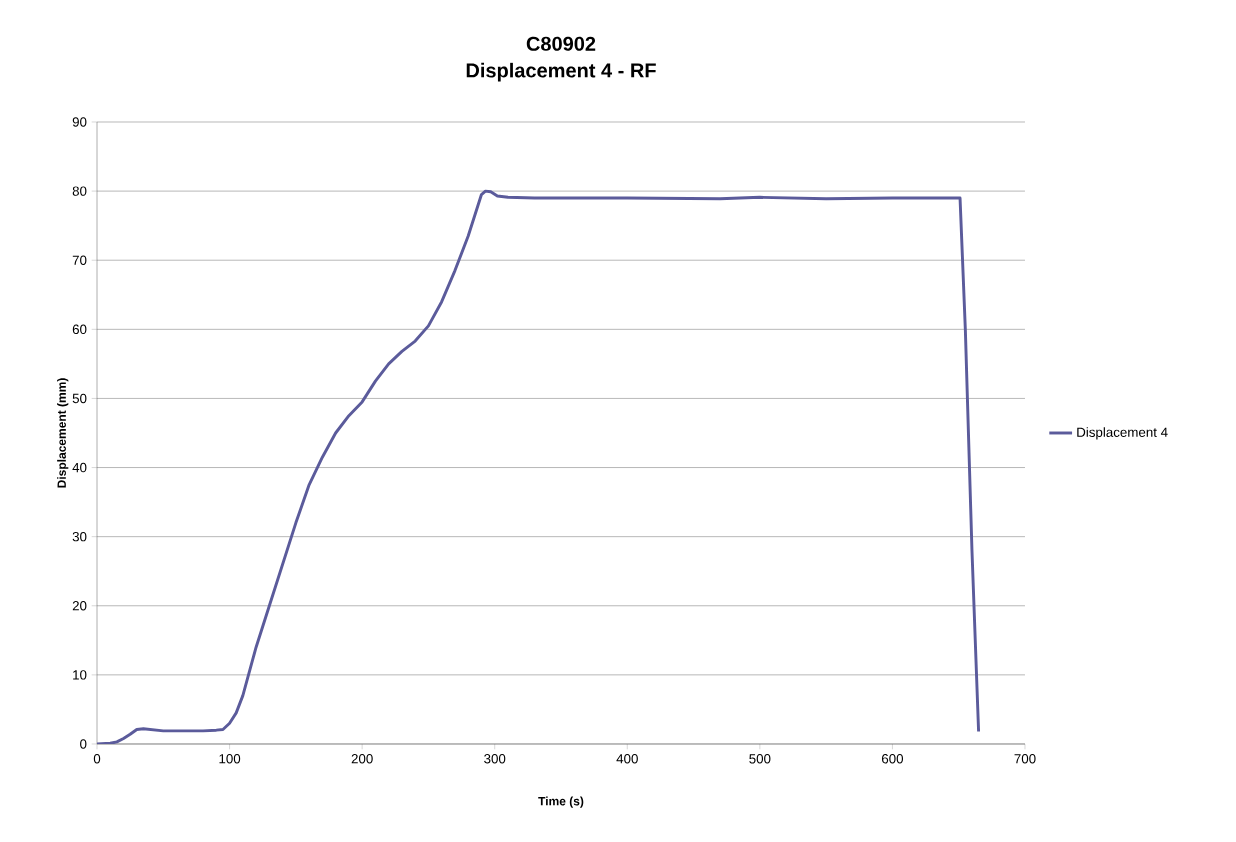  I want to click on y-tick-label: 40, so click(79, 467).